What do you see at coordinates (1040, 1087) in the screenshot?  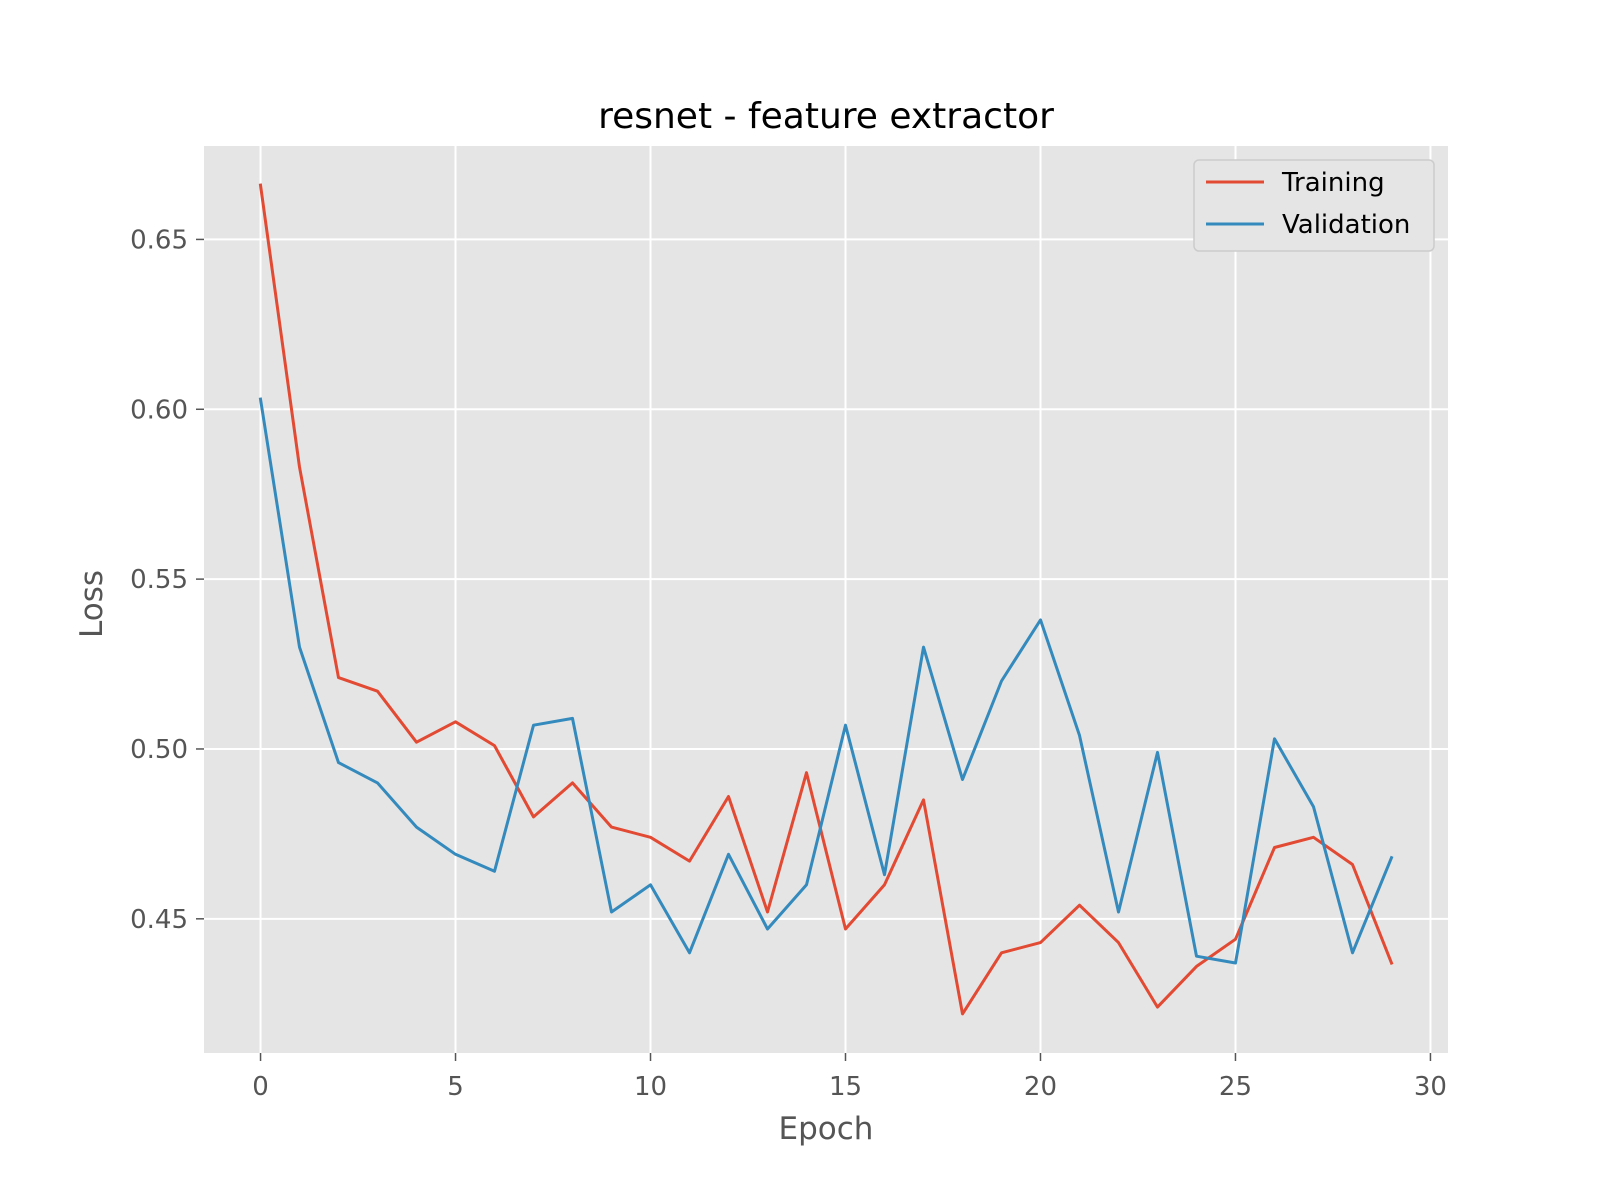 I see `x-tick-label: 20` at bounding box center [1040, 1087].